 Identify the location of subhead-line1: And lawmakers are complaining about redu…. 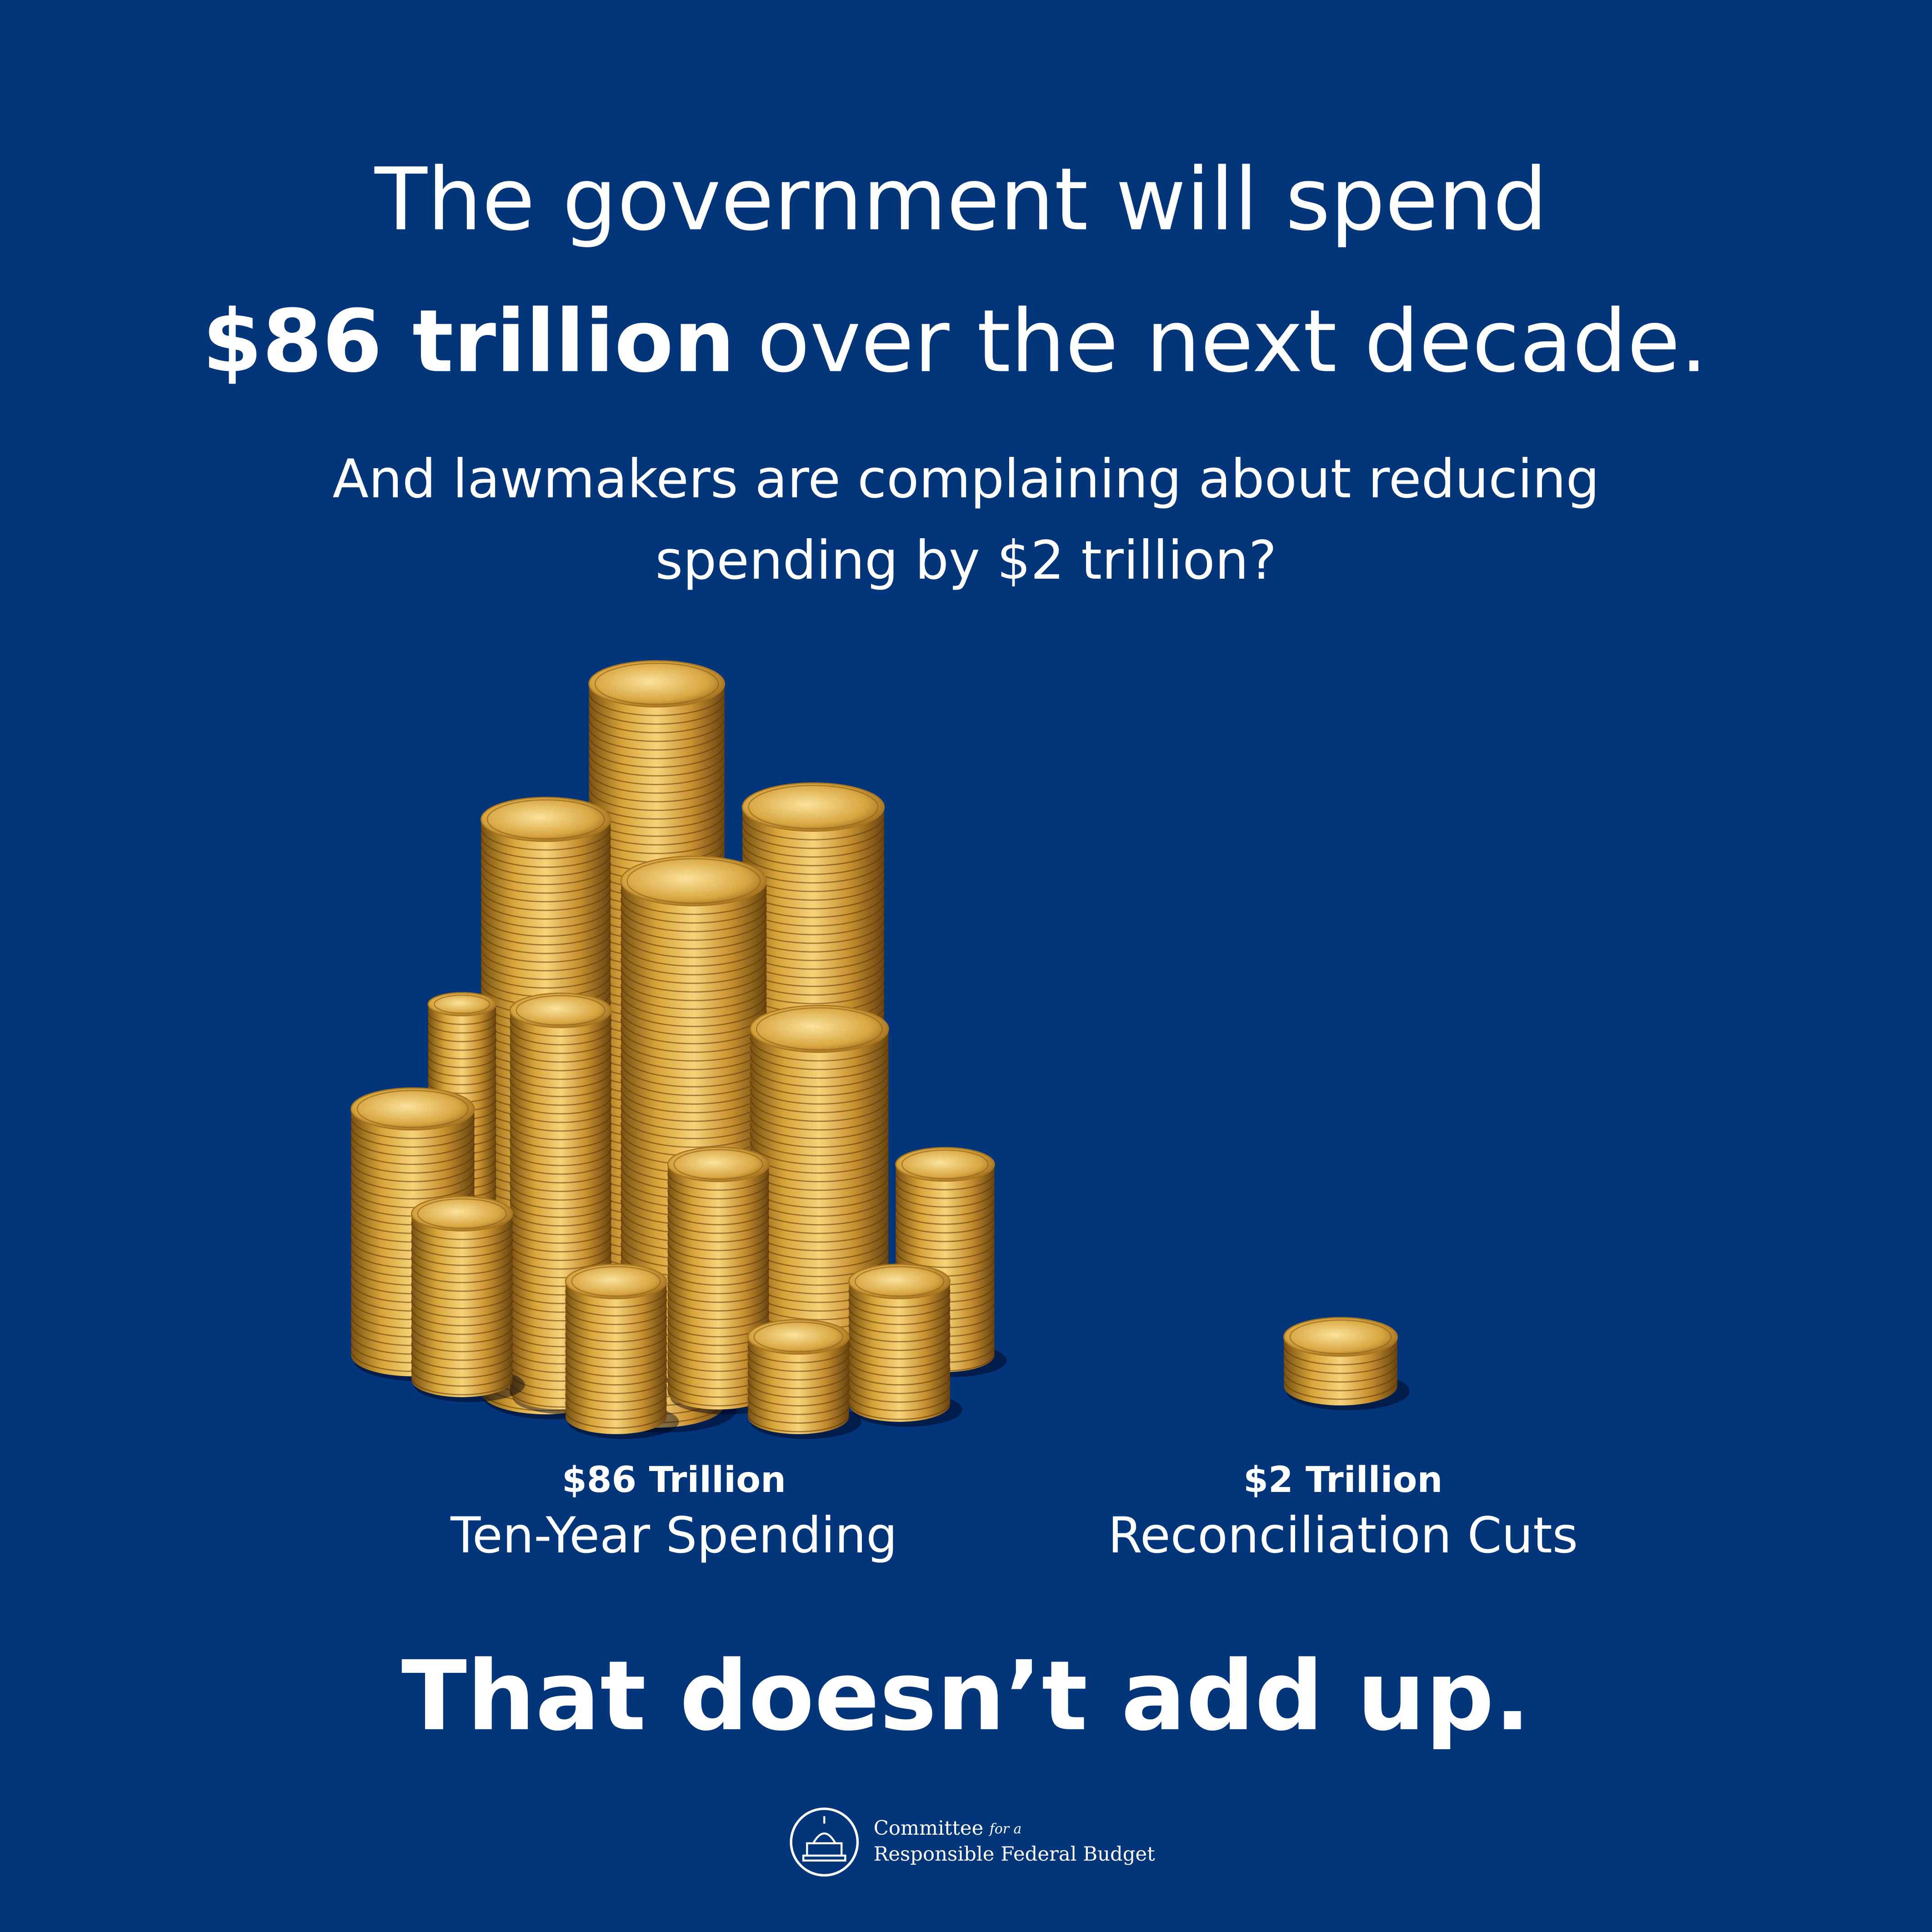
(965, 479).